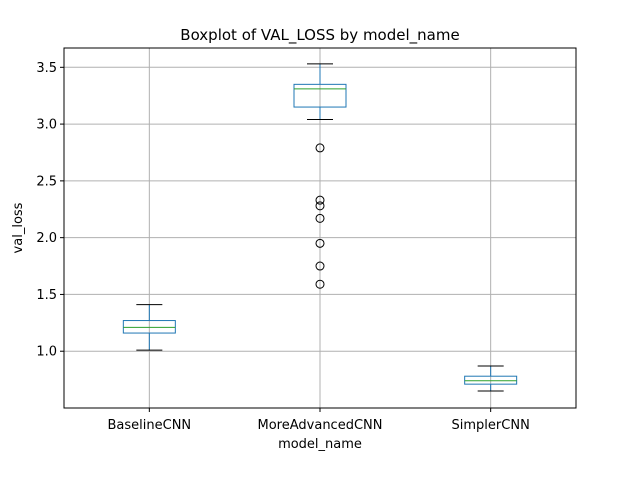 This screenshot has height=480, width=640. Describe the element at coordinates (46, 68) in the screenshot. I see `y-tick-label: 3.5` at that location.